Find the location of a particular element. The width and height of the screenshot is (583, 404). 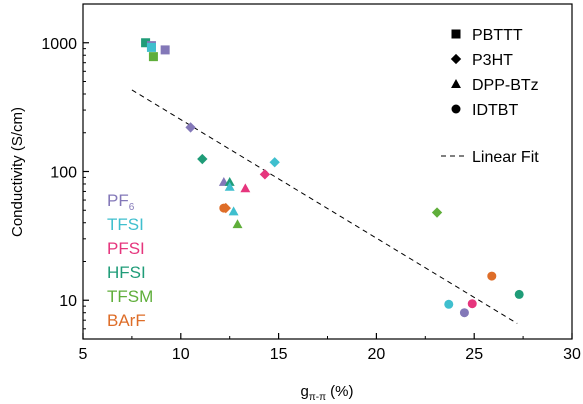

legend-label: PBTTT is located at coordinates (497, 35).